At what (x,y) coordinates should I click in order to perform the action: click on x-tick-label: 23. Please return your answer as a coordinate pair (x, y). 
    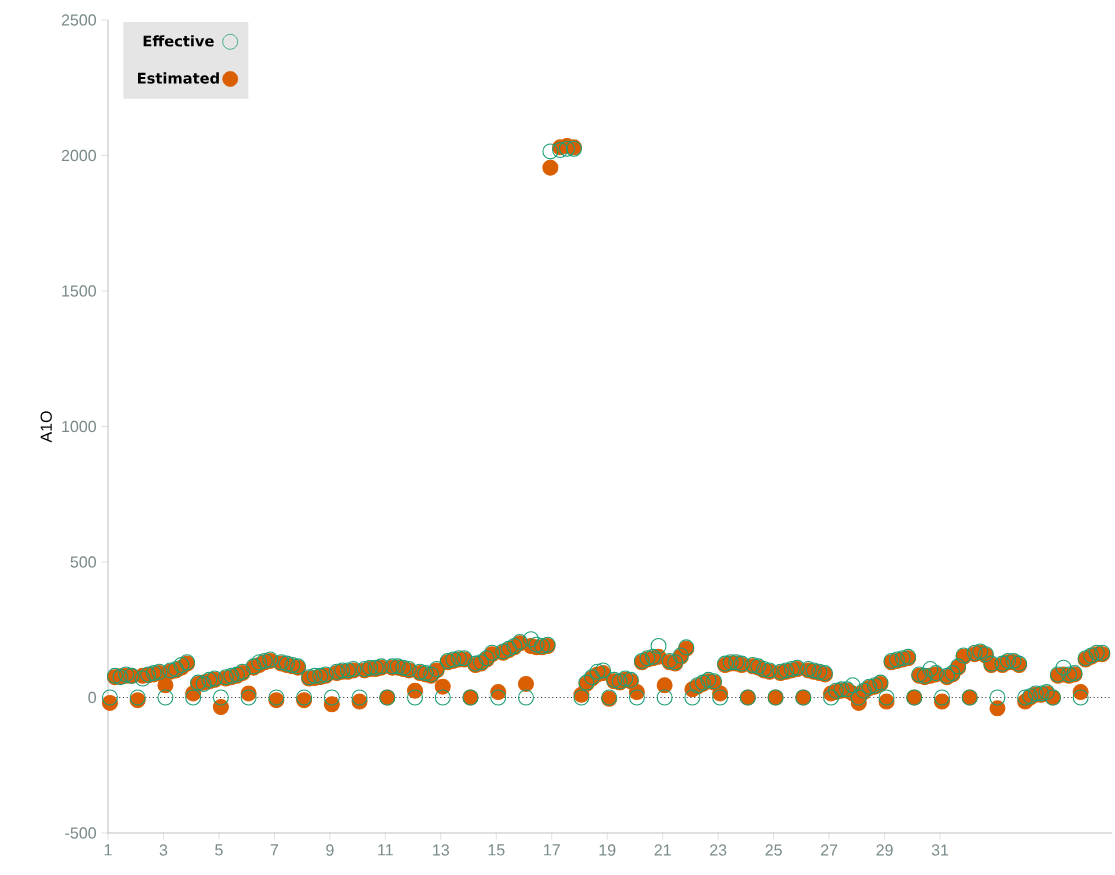
    Looking at the image, I should click on (718, 850).